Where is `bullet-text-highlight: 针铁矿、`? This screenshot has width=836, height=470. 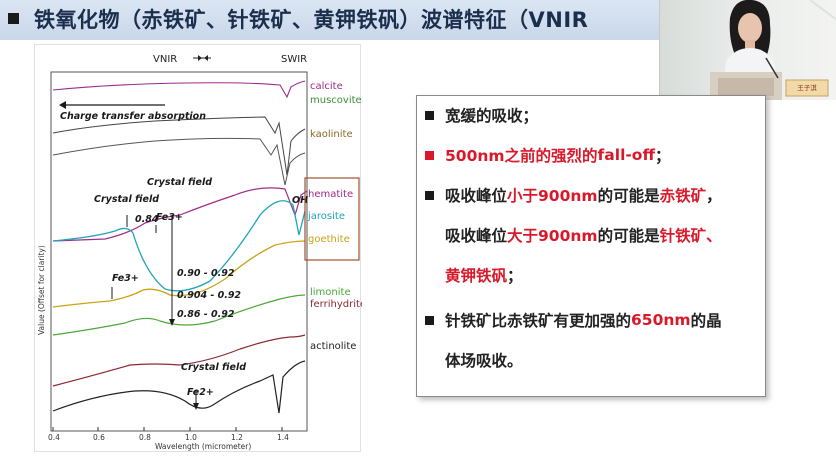 bullet-text-highlight: 针铁矿、 is located at coordinates (690, 236).